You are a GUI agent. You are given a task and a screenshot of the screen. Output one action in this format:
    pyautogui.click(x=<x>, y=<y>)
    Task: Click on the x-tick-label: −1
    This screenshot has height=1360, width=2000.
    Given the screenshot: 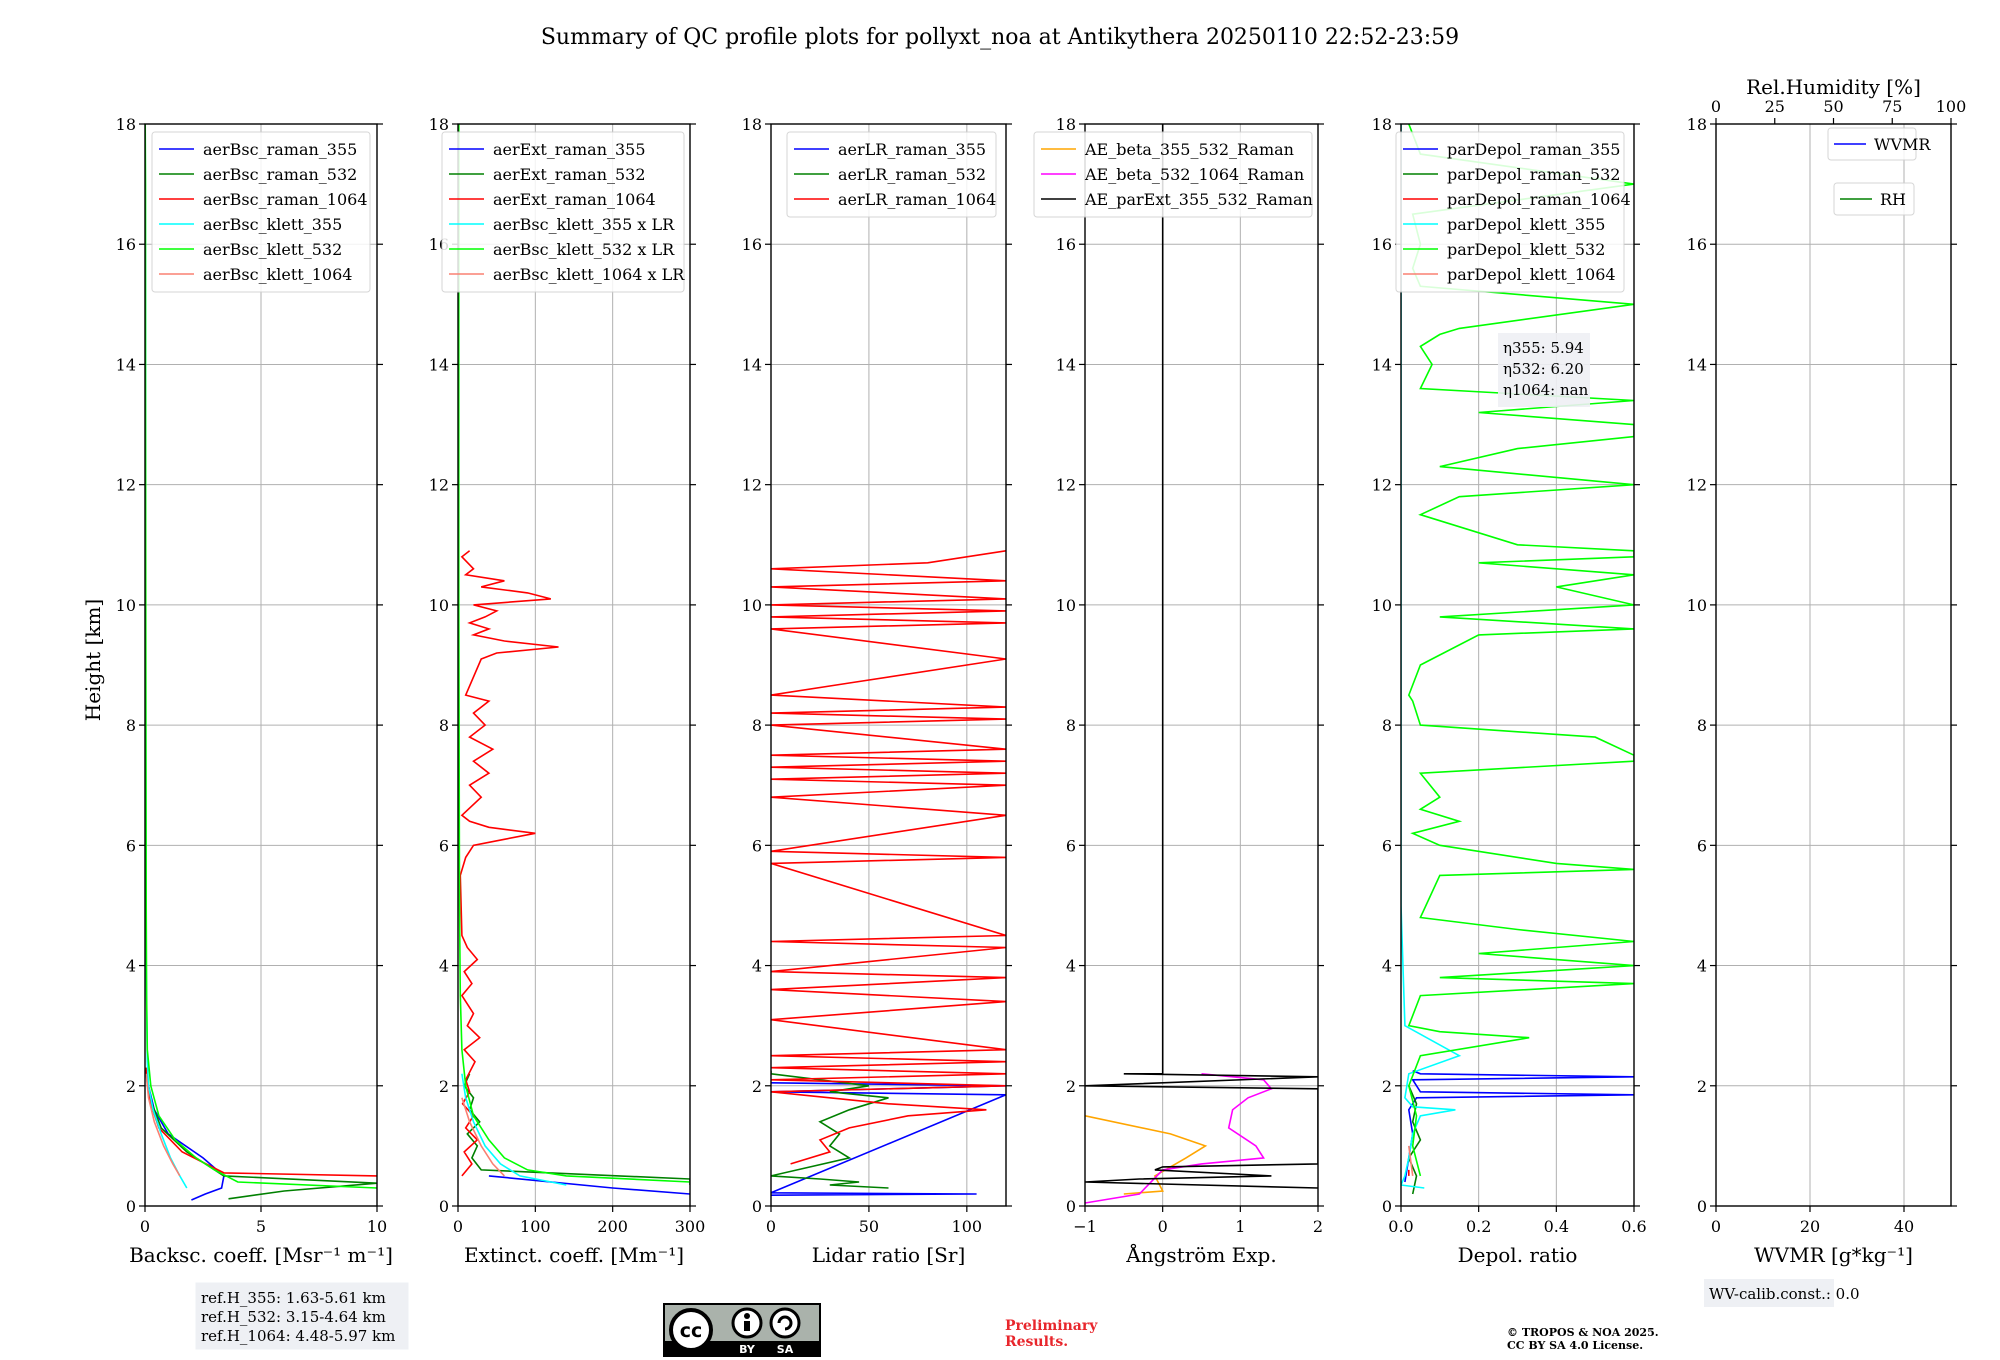 What is the action you would take?
    pyautogui.click(x=1085, y=1226)
    